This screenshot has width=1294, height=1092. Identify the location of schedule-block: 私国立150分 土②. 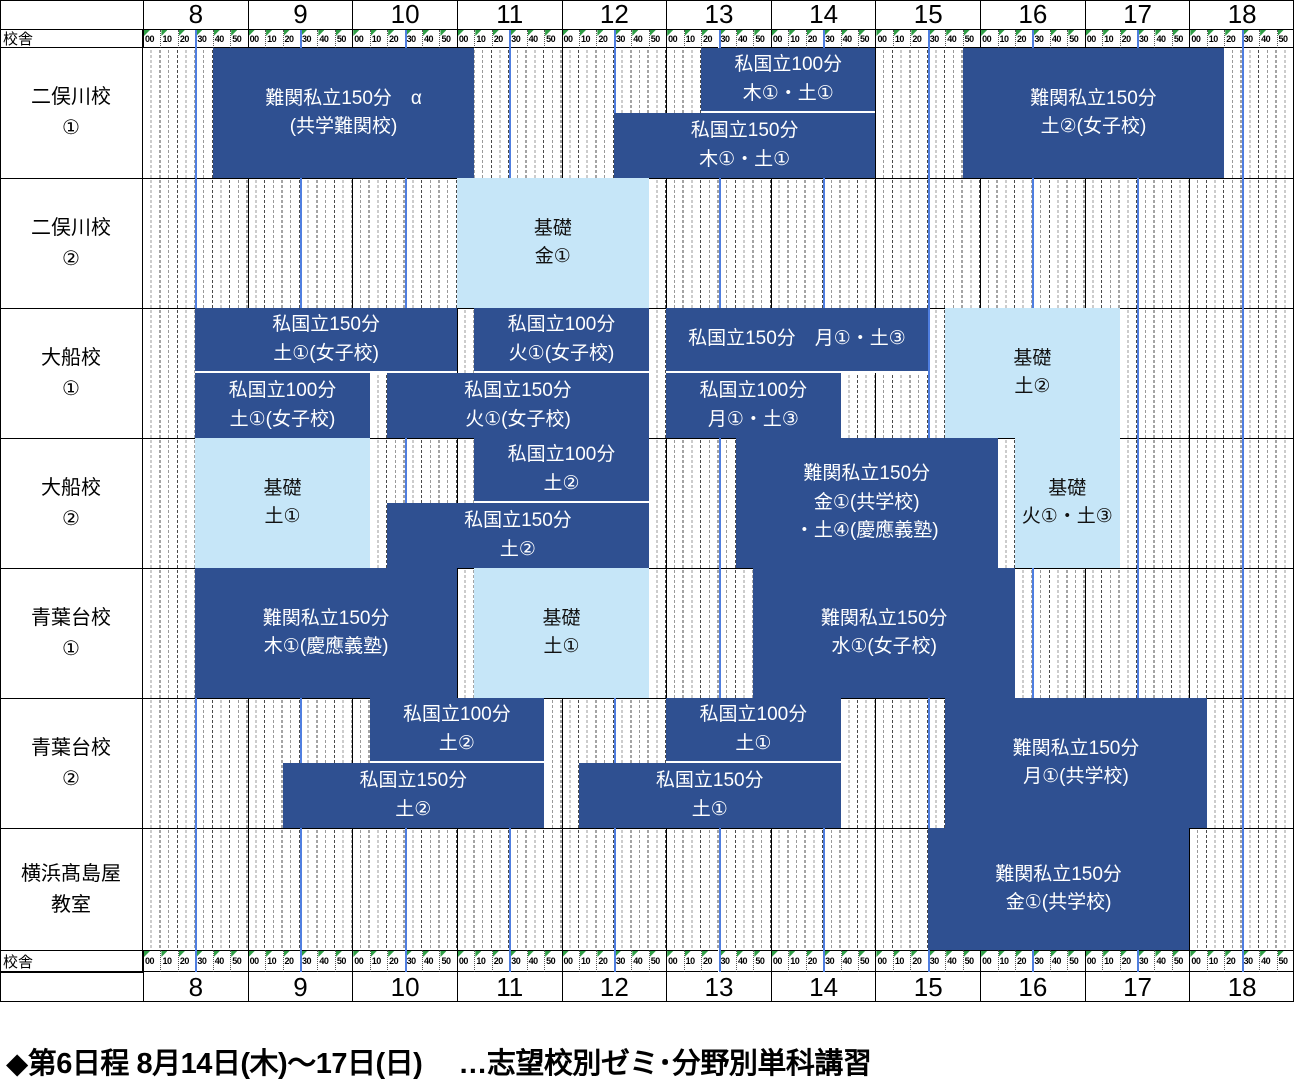
(518, 535).